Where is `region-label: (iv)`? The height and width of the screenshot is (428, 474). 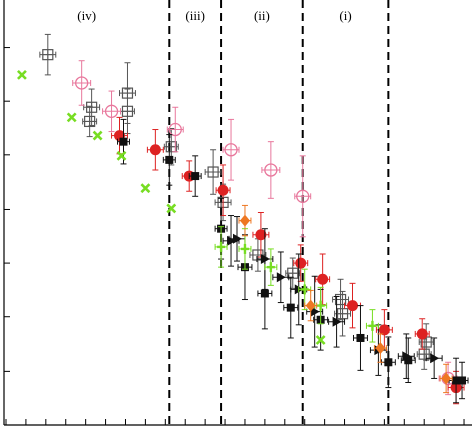
region-label: (iv) is located at coordinates (86, 15).